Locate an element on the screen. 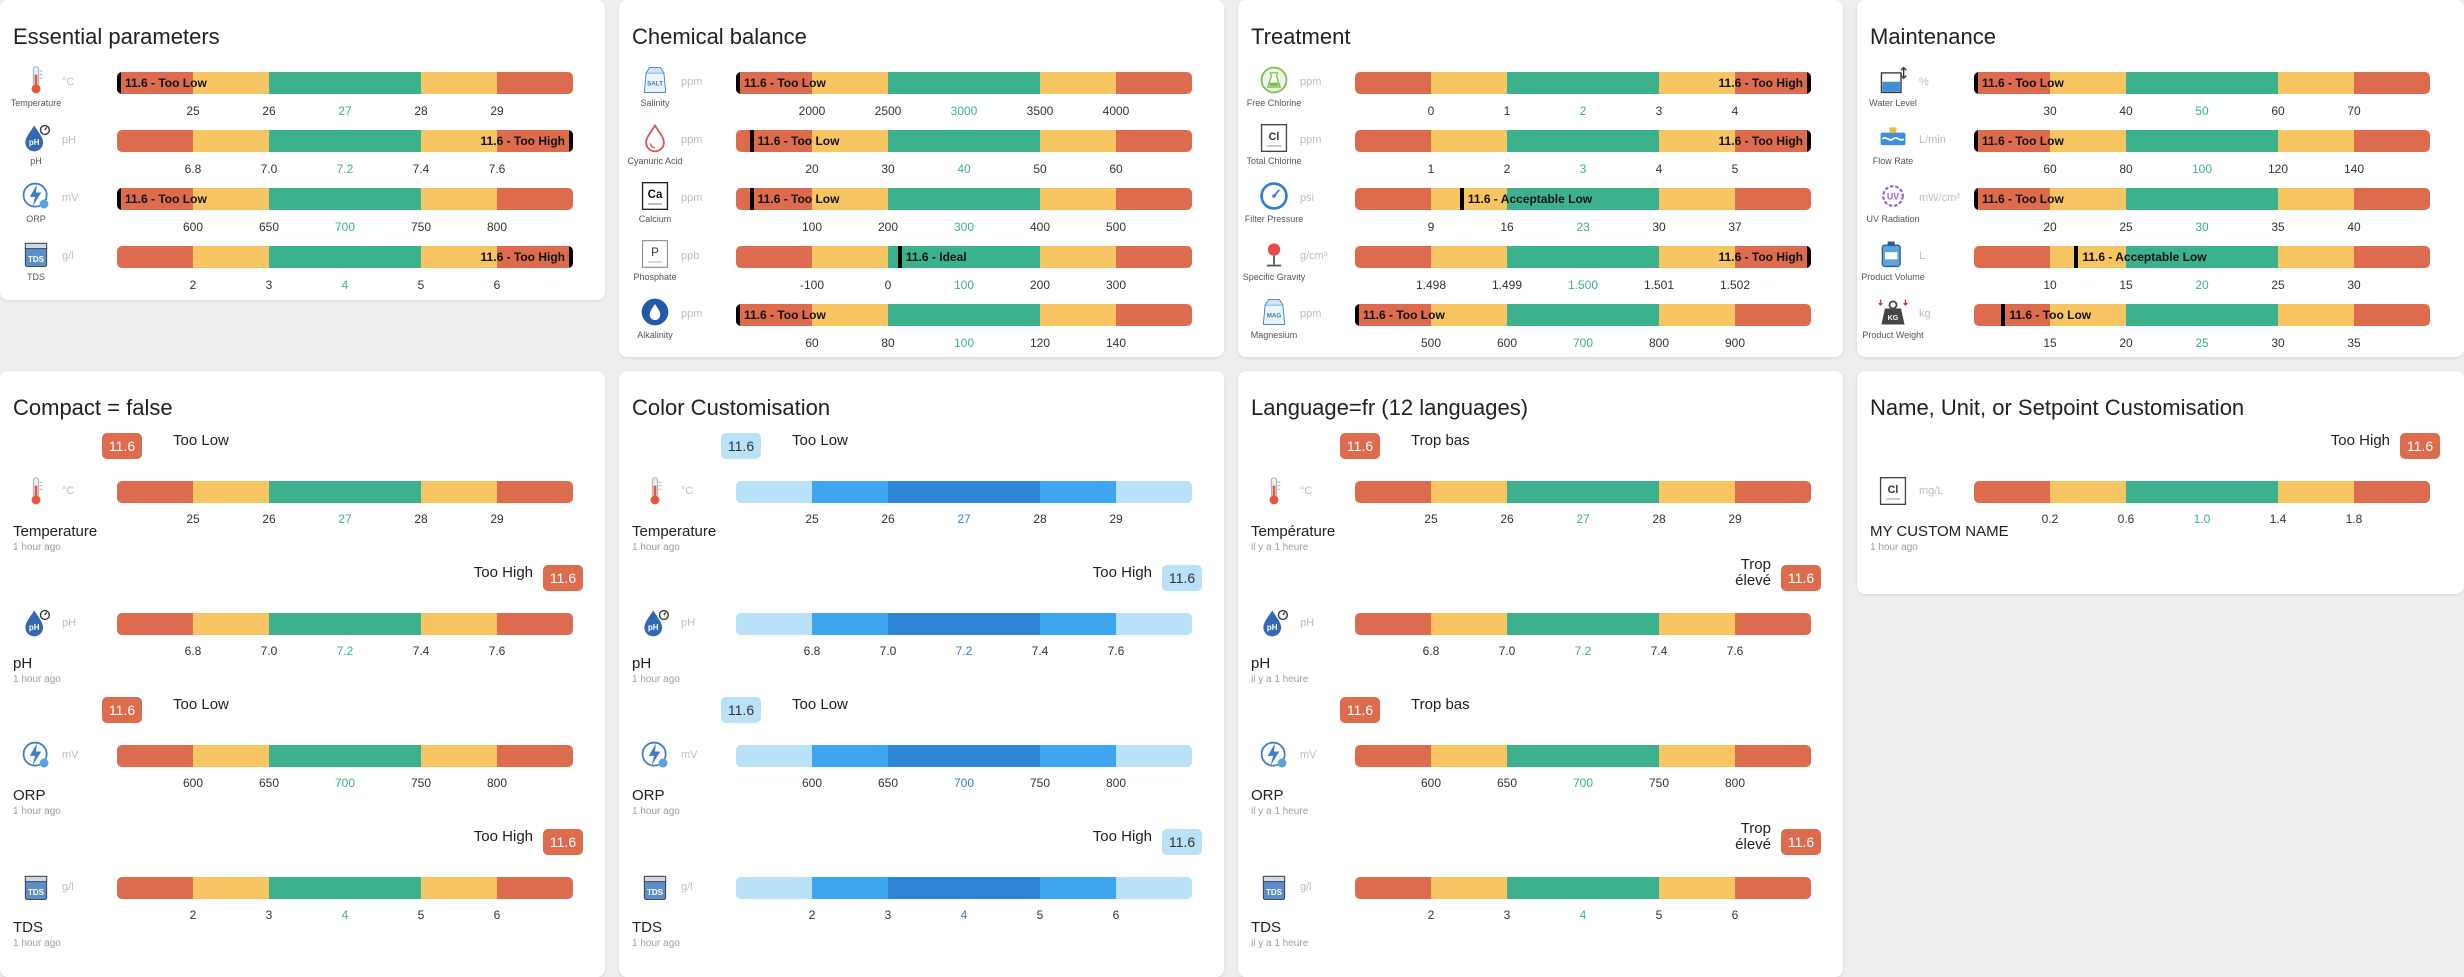 This screenshot has width=2464, height=977. product-weight-icon-graphic: KG is located at coordinates (1893, 312).